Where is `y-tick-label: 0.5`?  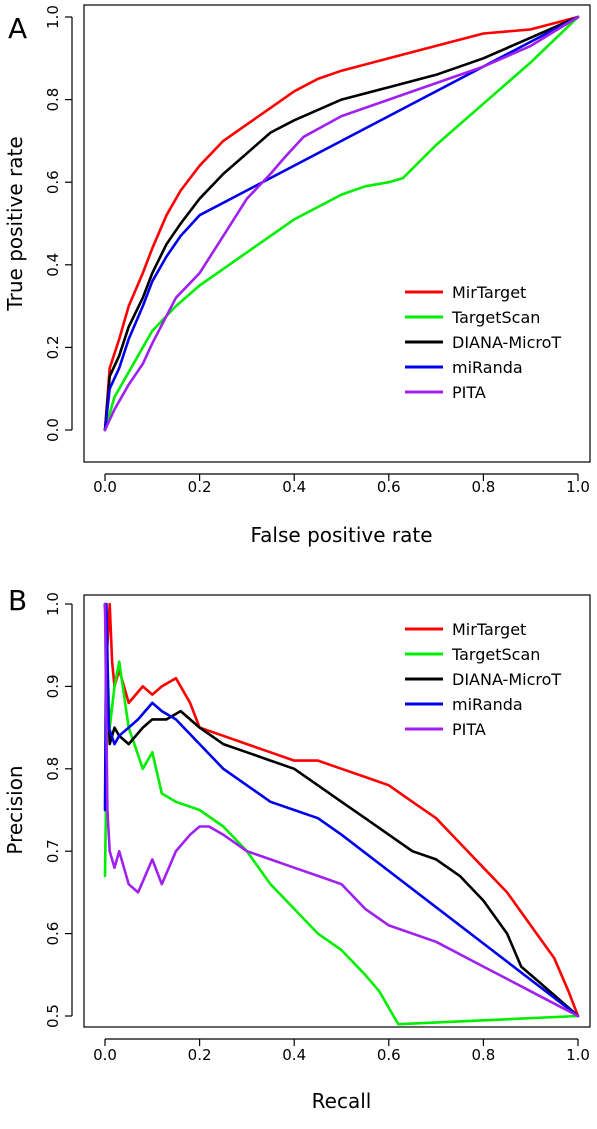
y-tick-label: 0.5 is located at coordinates (53, 1016).